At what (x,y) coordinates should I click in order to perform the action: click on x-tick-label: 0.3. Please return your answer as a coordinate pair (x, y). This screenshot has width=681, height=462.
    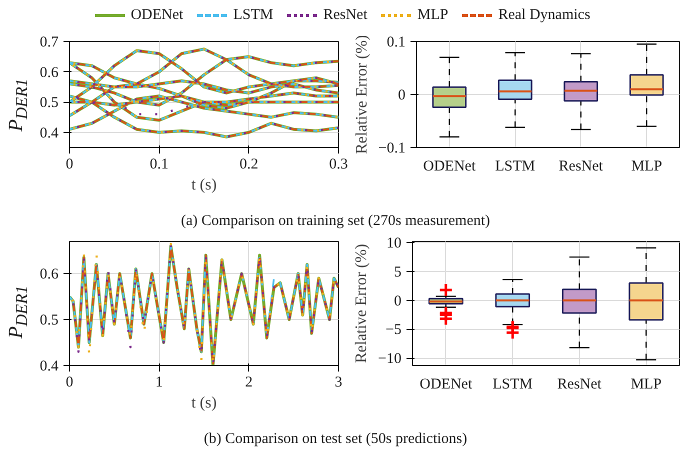
    Looking at the image, I should click on (338, 164).